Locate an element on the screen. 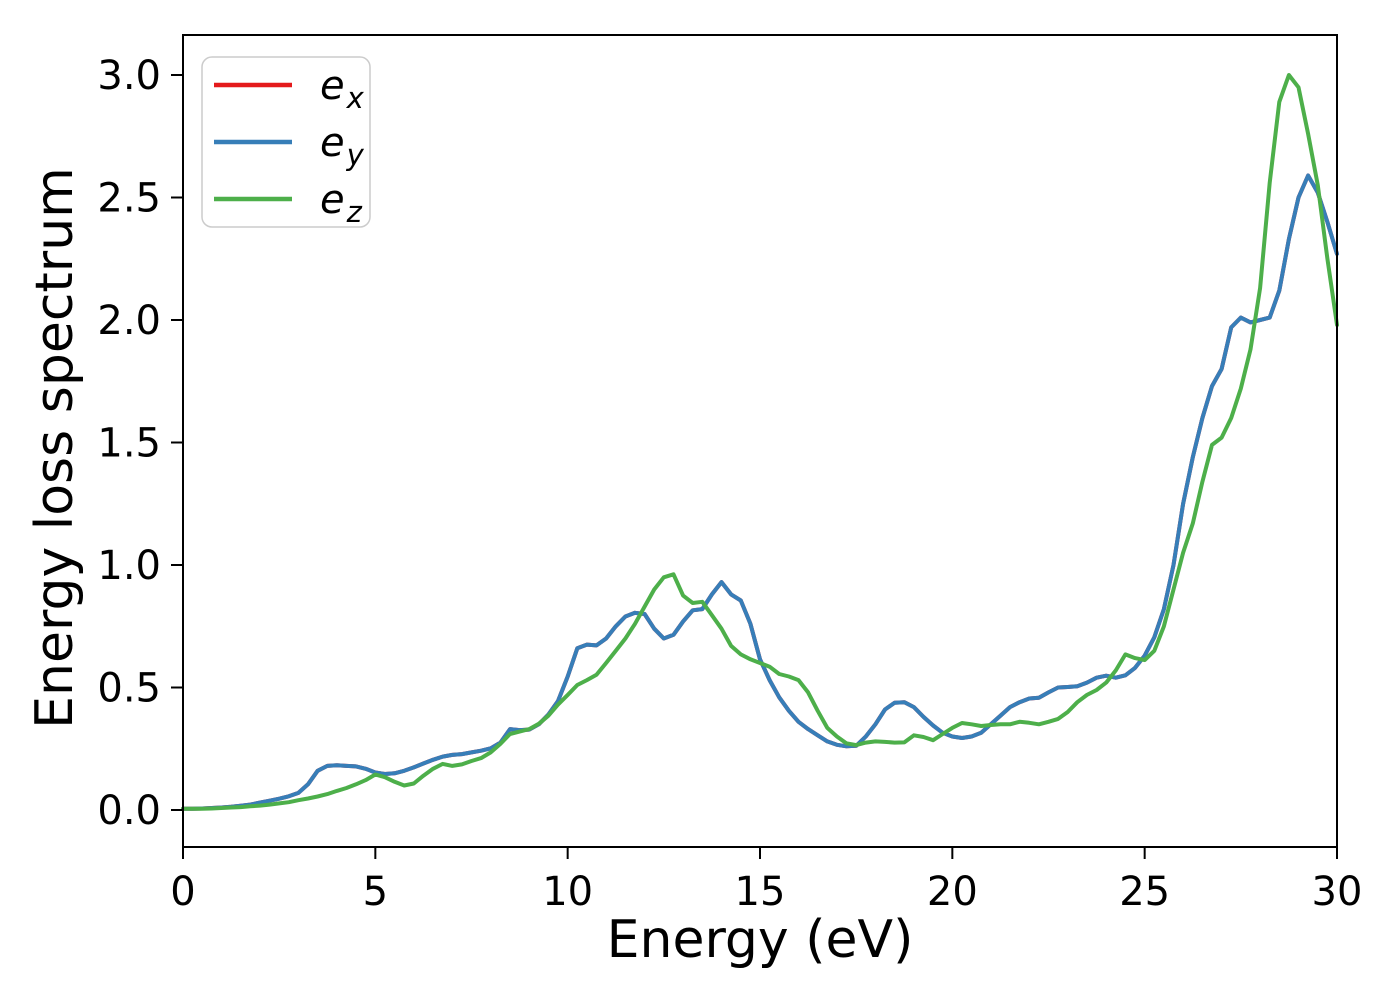  y-tick-label: 2.5 is located at coordinates (129, 199).